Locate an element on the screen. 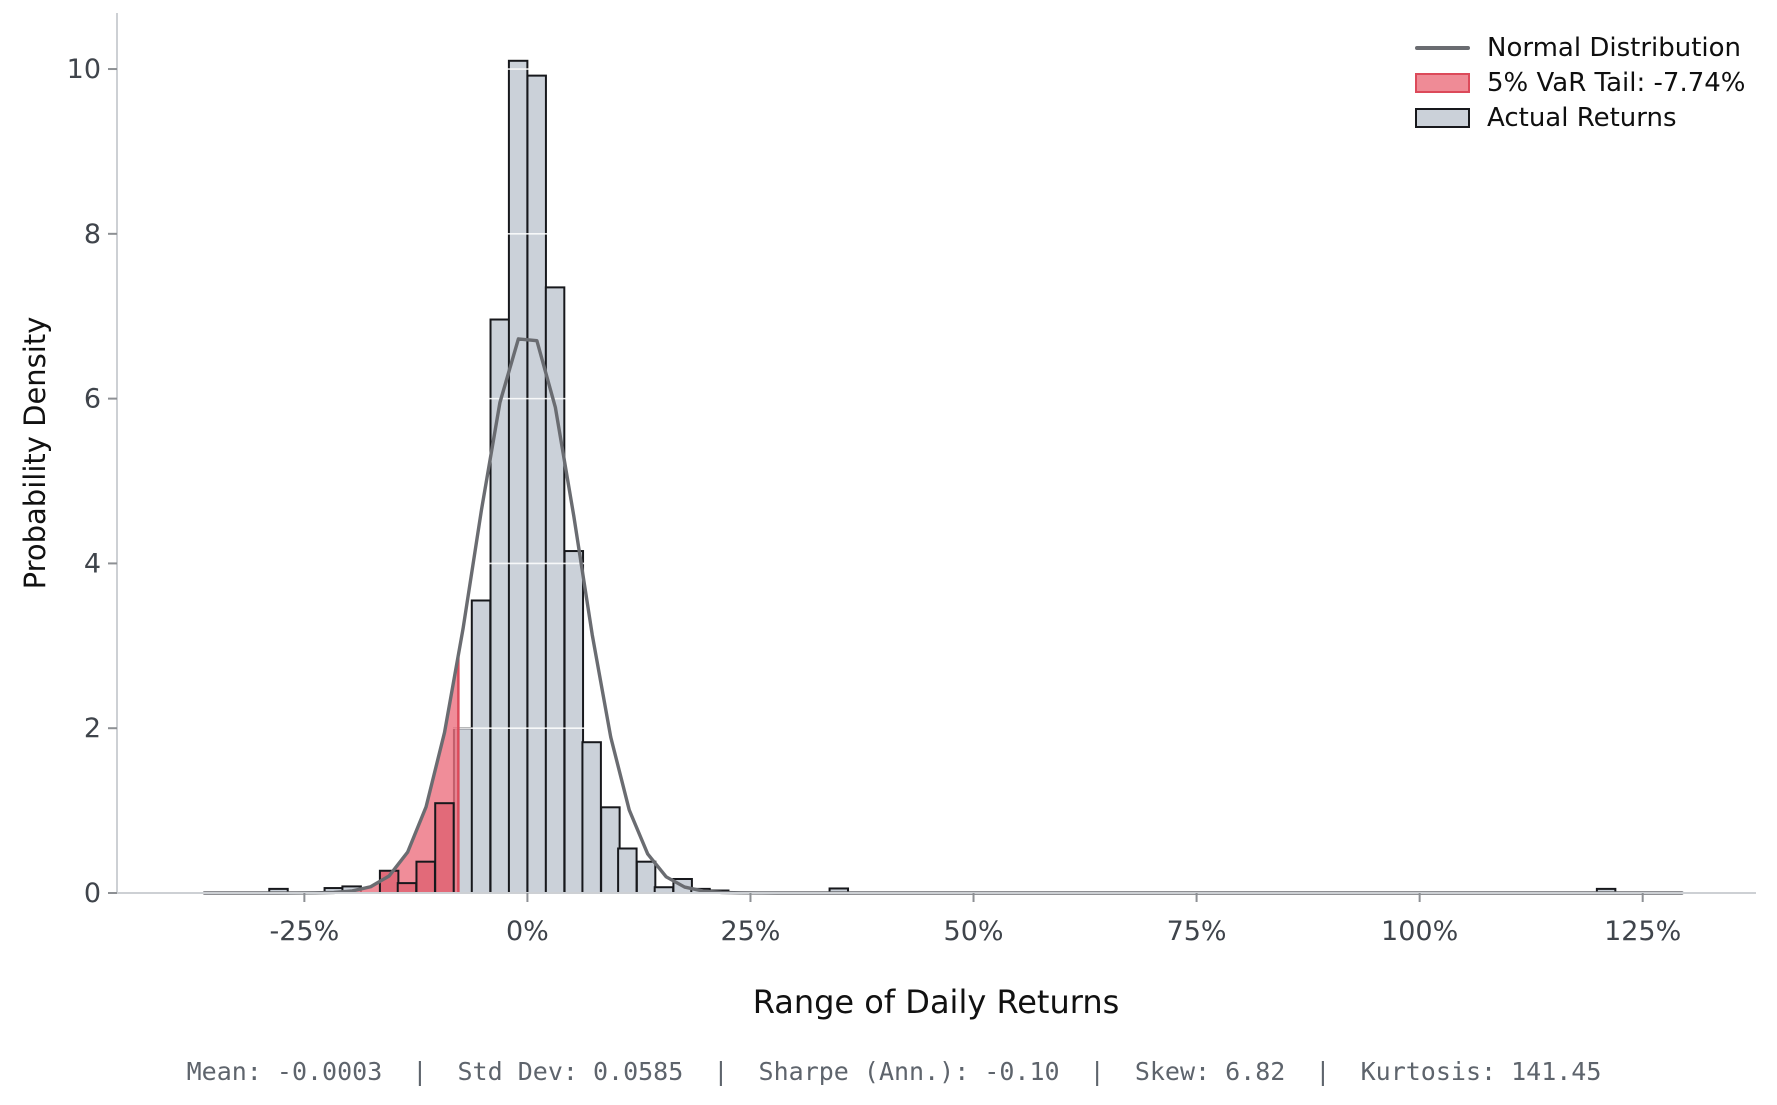 The image size is (1777, 1105). legend-item-actual-returns: Actual Returns is located at coordinates (1580, 118).